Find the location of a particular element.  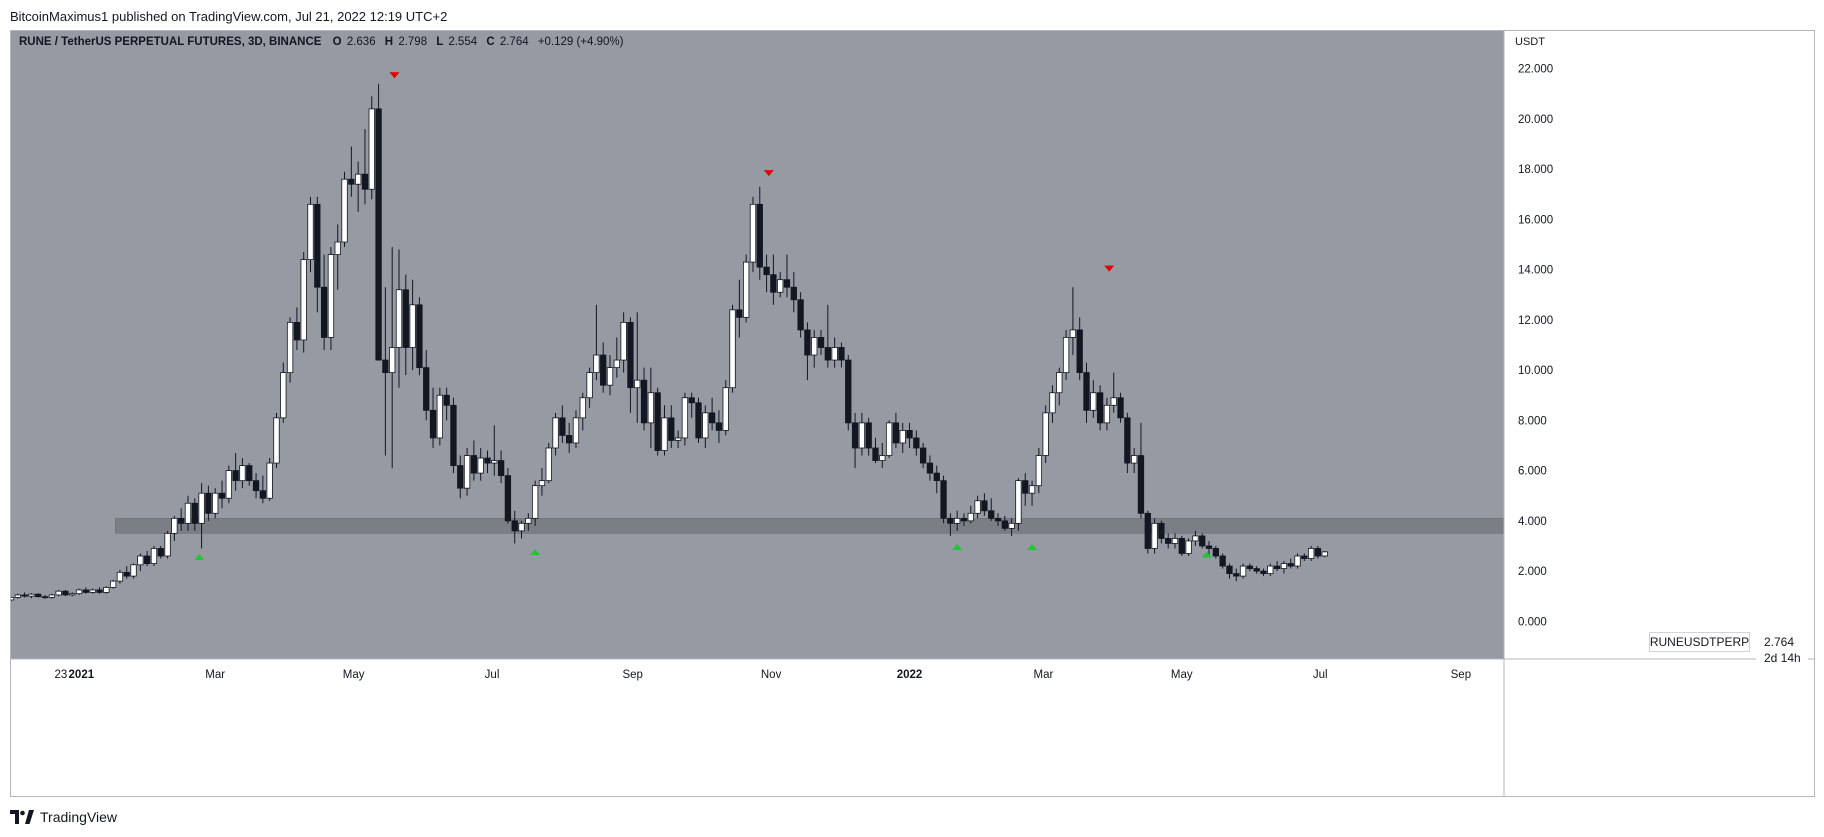

legend-l-value: 2.554 is located at coordinates (462, 42).